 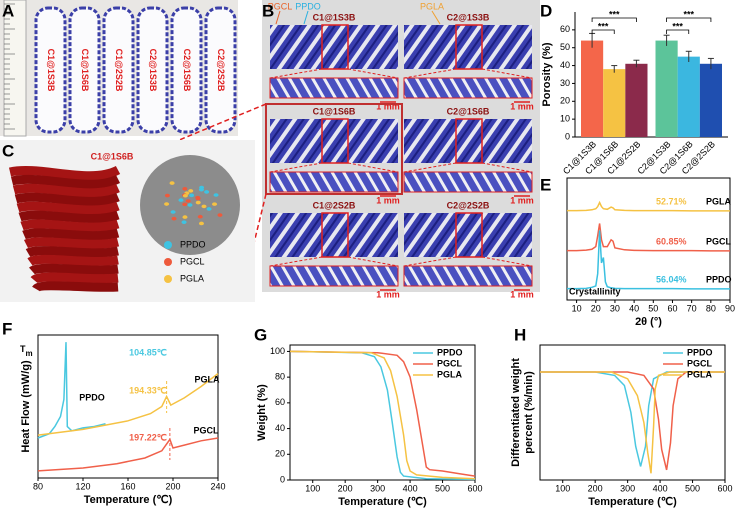 I want to click on panel-label: G, so click(x=260, y=334).